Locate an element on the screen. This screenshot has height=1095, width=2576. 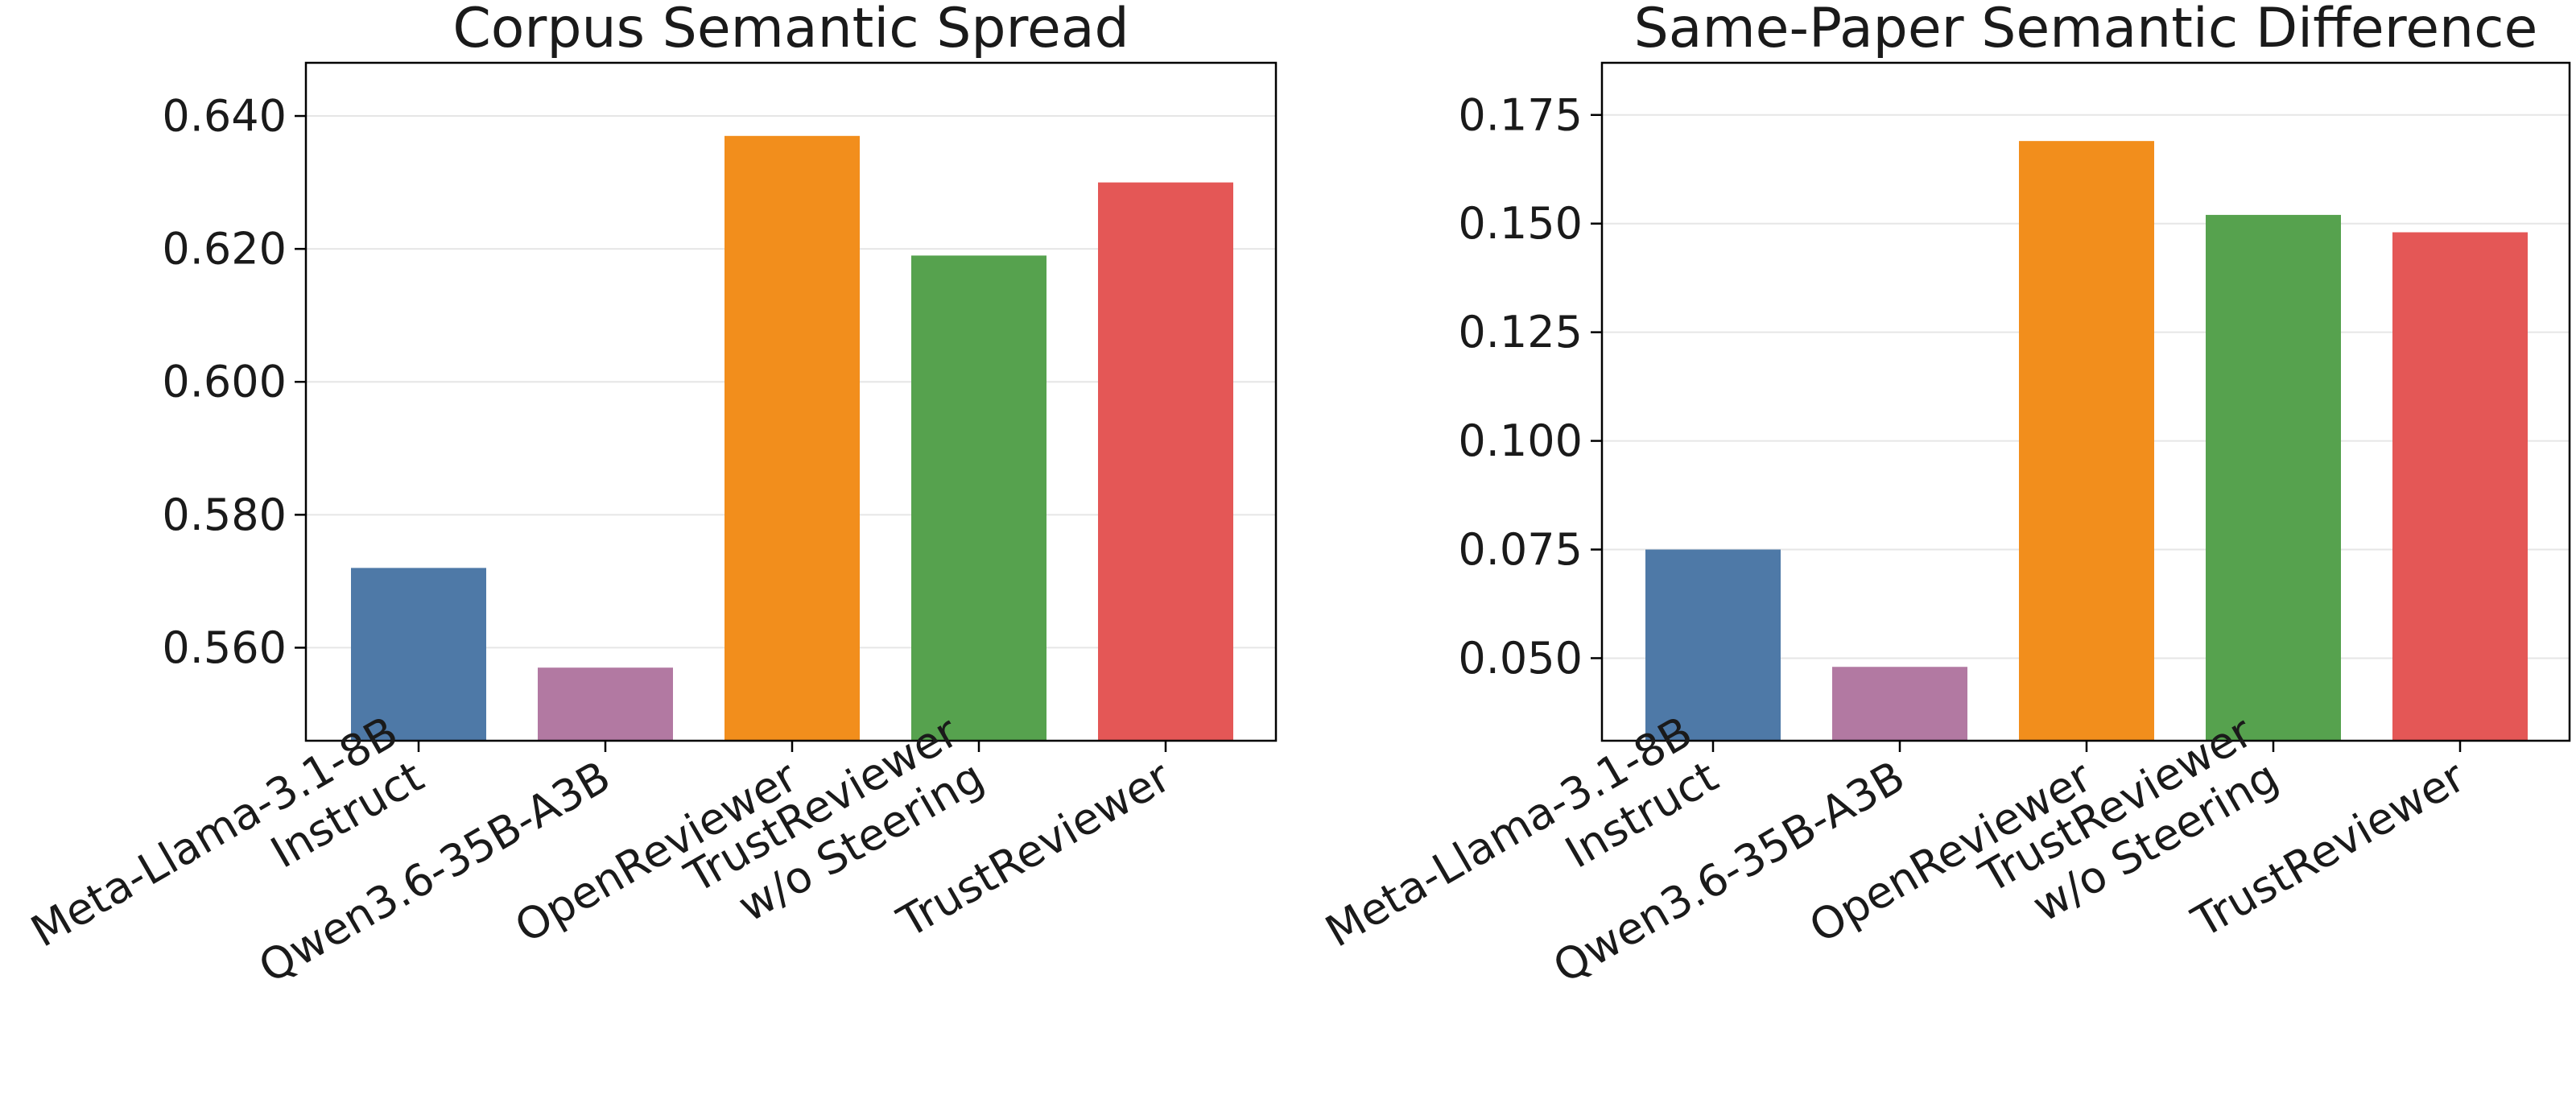
y-tick-label: 0.175 is located at coordinates (1520, 114).